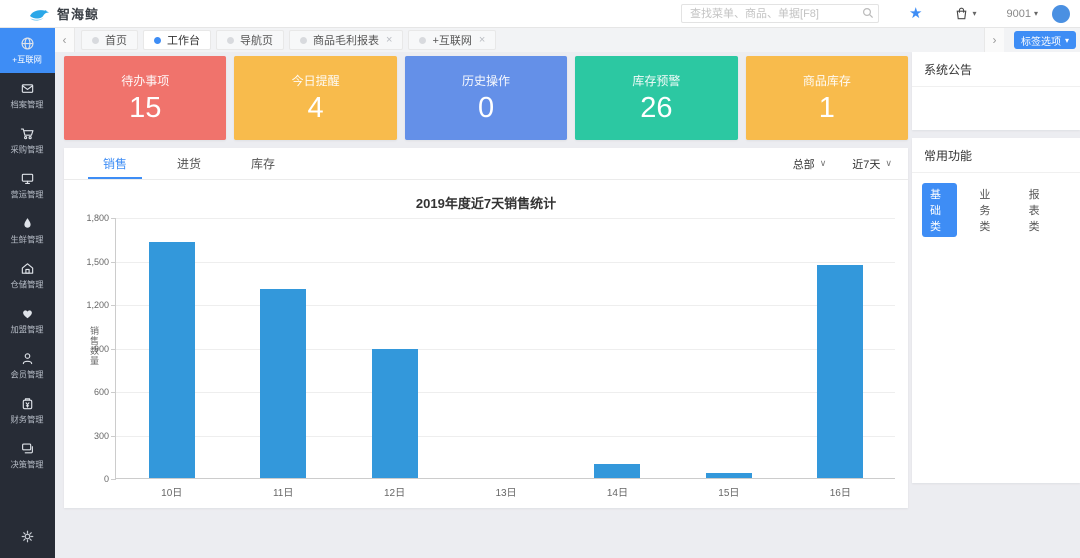 This screenshot has width=1080, height=558. What do you see at coordinates (948, 156) in the screenshot?
I see `functions-title: 常用功能` at bounding box center [948, 156].